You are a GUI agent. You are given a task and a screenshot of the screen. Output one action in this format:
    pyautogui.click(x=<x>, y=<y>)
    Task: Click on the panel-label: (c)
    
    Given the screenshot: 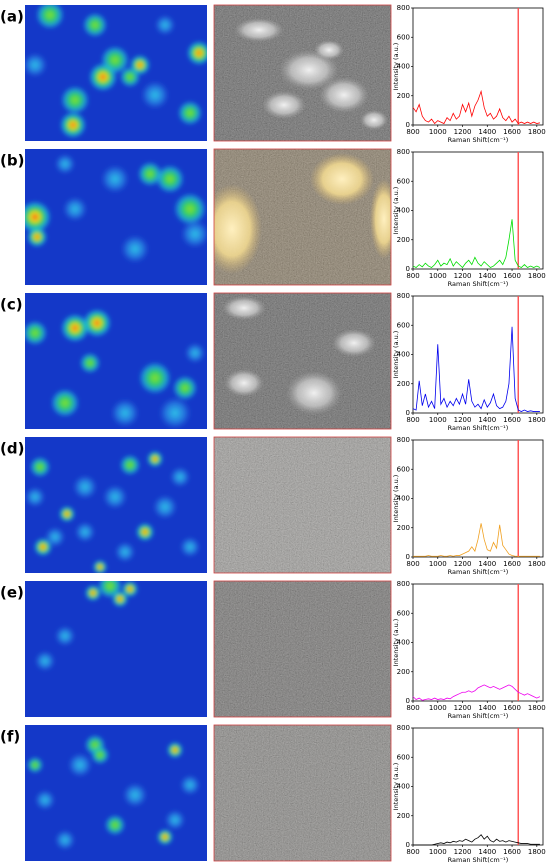 What is the action you would take?
    pyautogui.click(x=11, y=305)
    